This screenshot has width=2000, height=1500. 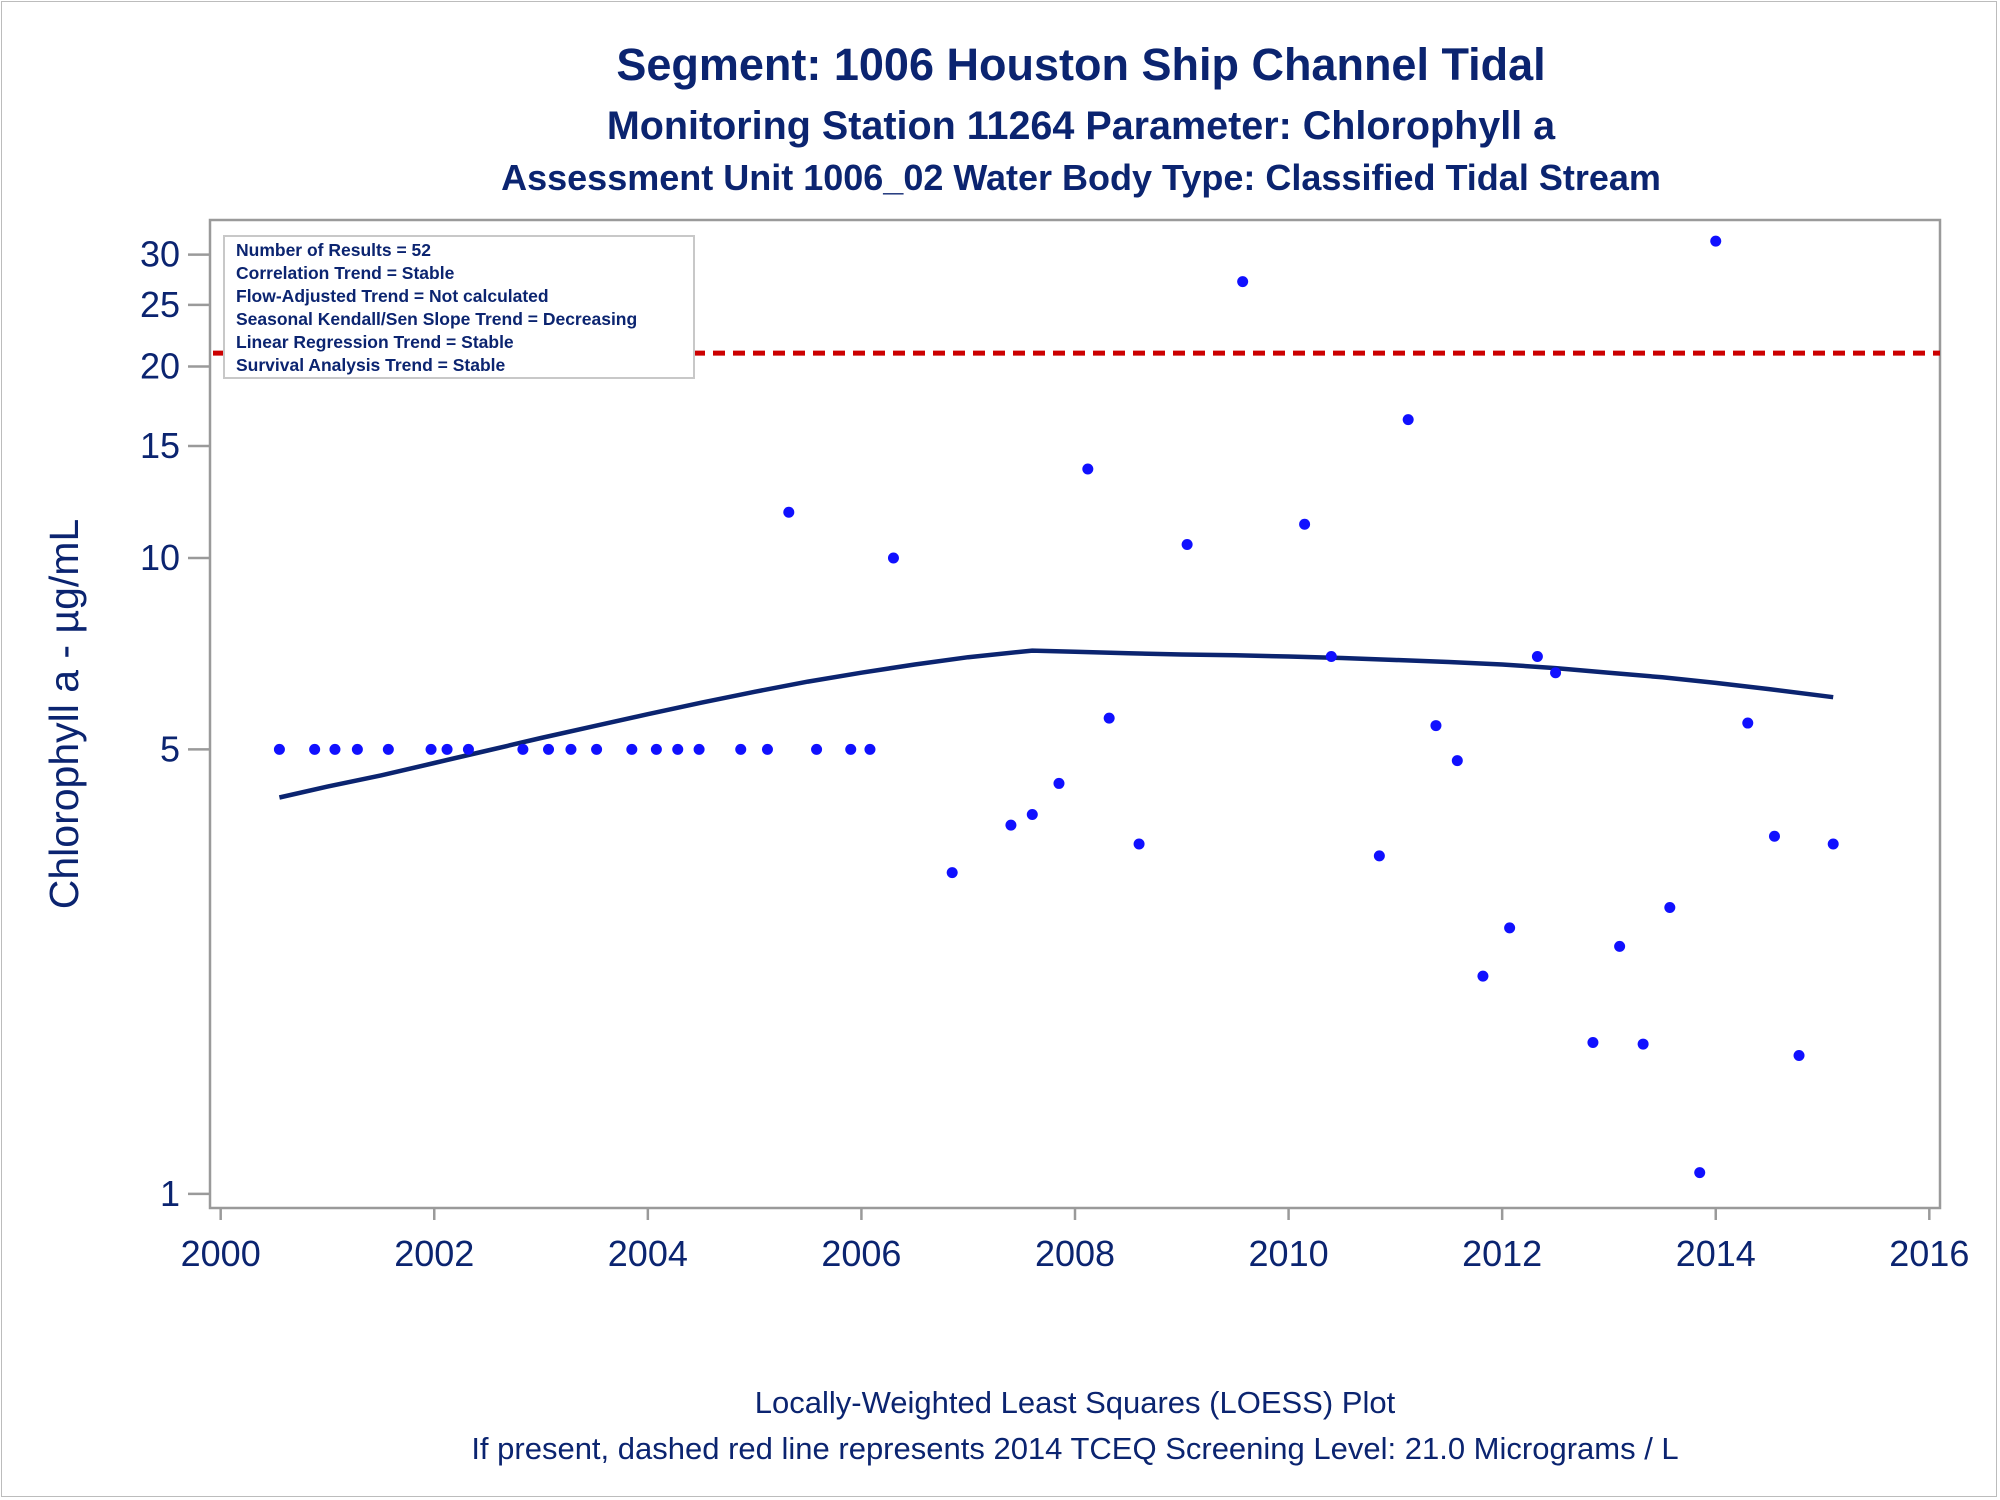 I want to click on x-axis: 2000 2002 2004 2006 2008 2010 2012 2014 2016, so click(x=1075, y=1241).